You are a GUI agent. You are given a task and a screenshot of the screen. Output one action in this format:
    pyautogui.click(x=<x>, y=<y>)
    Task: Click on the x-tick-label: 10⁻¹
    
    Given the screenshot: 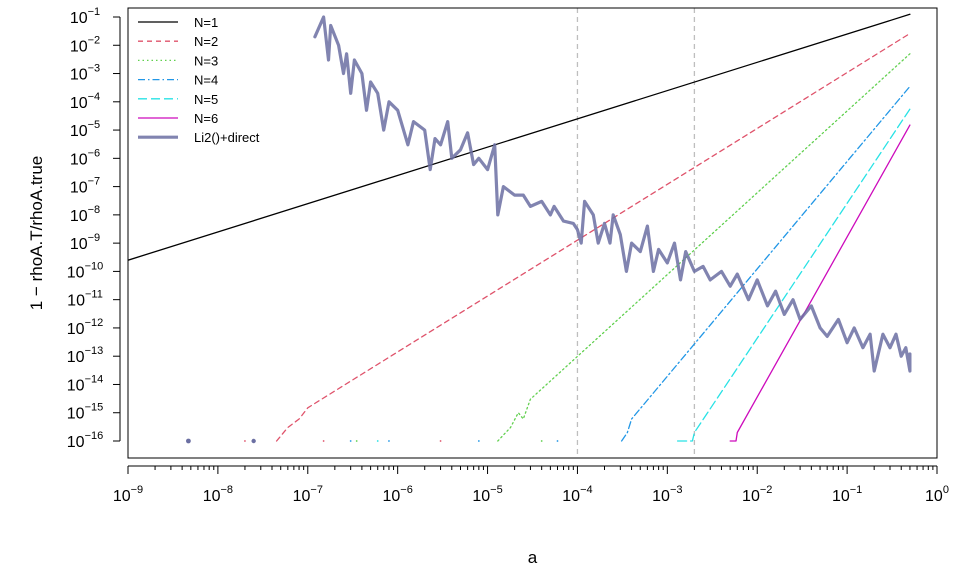 What is the action you would take?
    pyautogui.click(x=847, y=494)
    